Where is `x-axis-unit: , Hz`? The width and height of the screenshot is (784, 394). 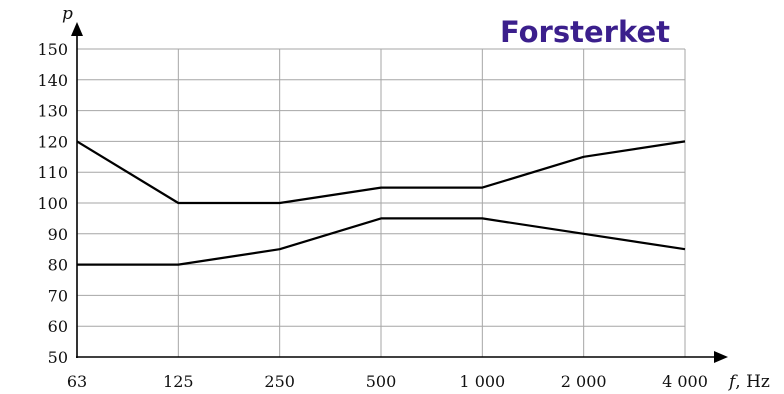 x-axis-unit: , Hz is located at coordinates (752, 382).